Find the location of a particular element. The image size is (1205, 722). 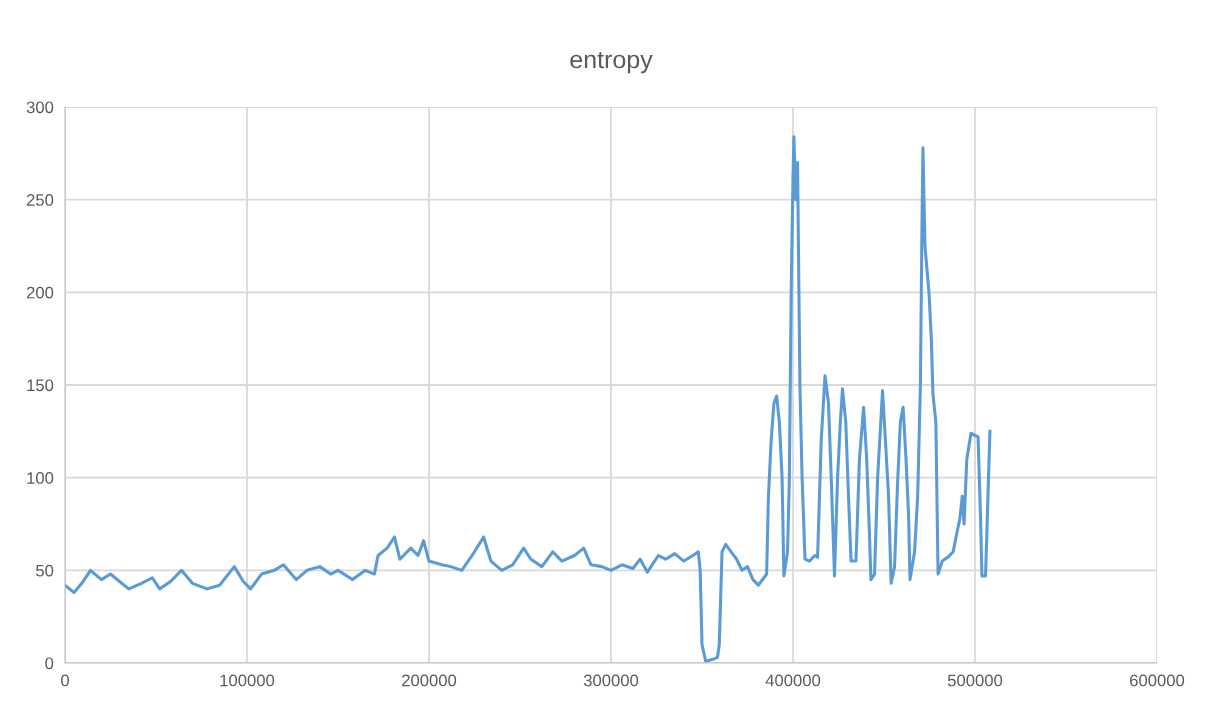

x-tick-label: 300000 is located at coordinates (611, 680).